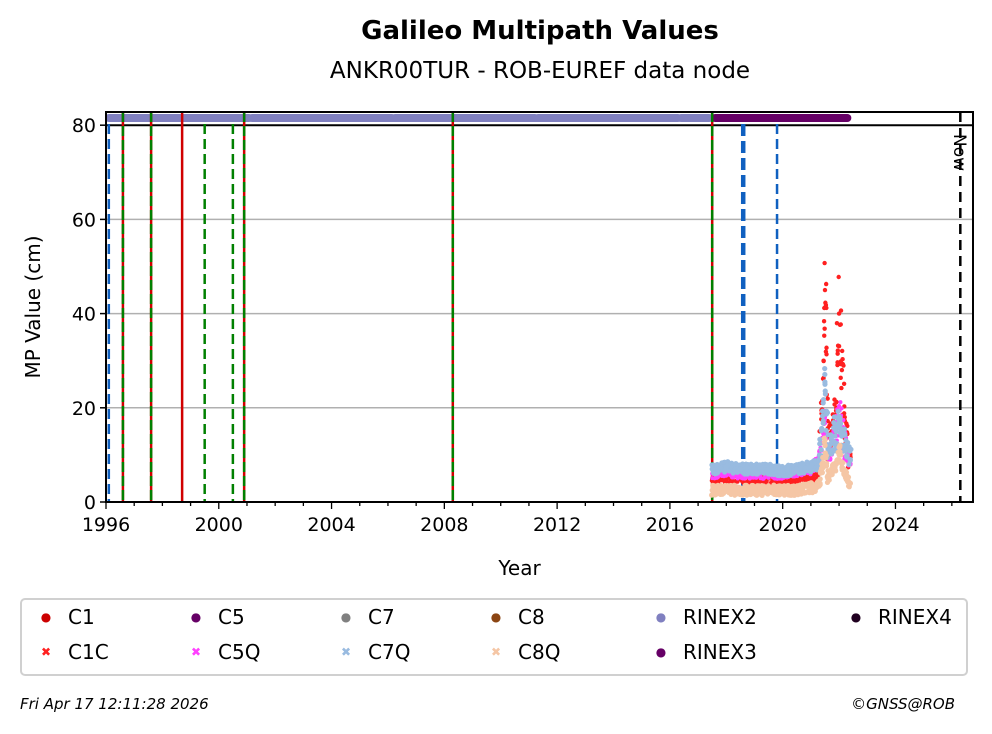  I want to click on legend-label: RINEX4, so click(915, 617).